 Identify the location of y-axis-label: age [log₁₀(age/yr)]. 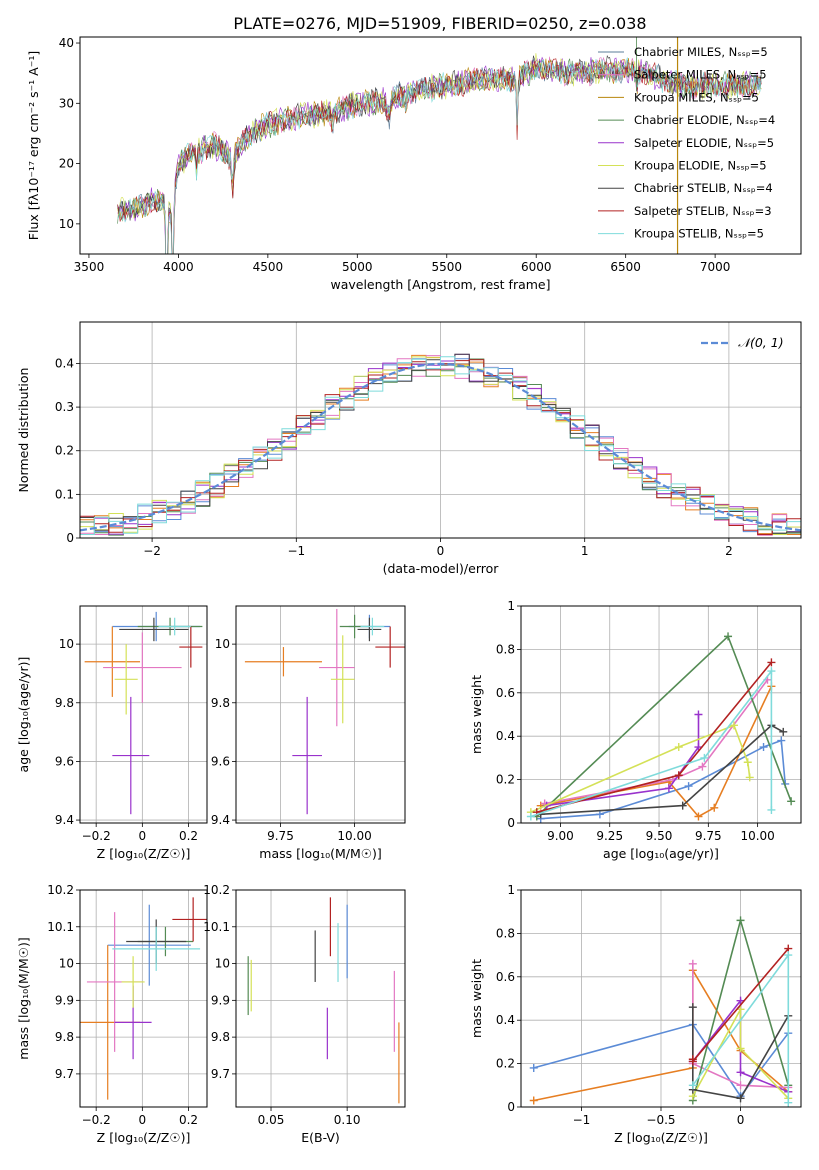
(23, 715).